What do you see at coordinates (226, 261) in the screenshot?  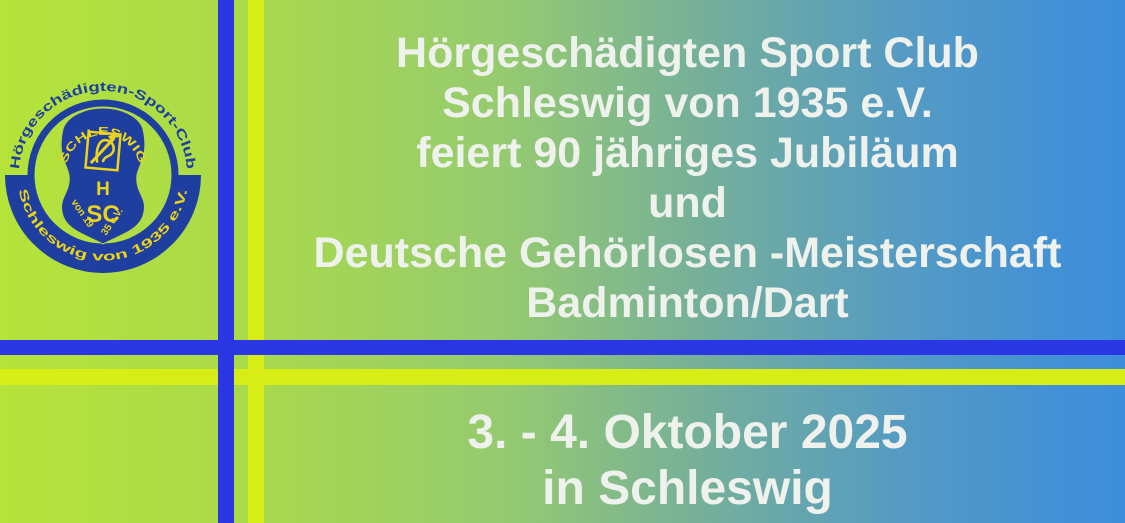 I see `vertical-blue-stripe` at bounding box center [226, 261].